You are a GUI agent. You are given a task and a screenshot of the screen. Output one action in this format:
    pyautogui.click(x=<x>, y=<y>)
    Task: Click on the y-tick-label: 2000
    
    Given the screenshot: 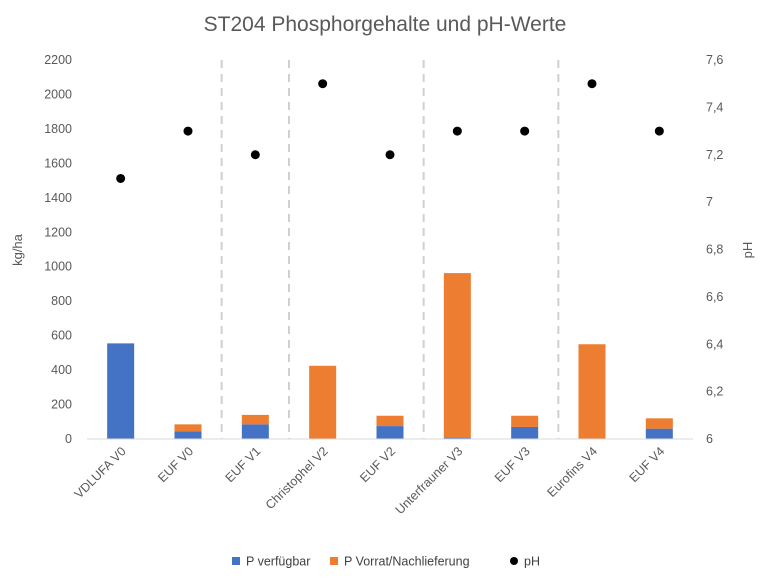 What is the action you would take?
    pyautogui.click(x=58, y=94)
    